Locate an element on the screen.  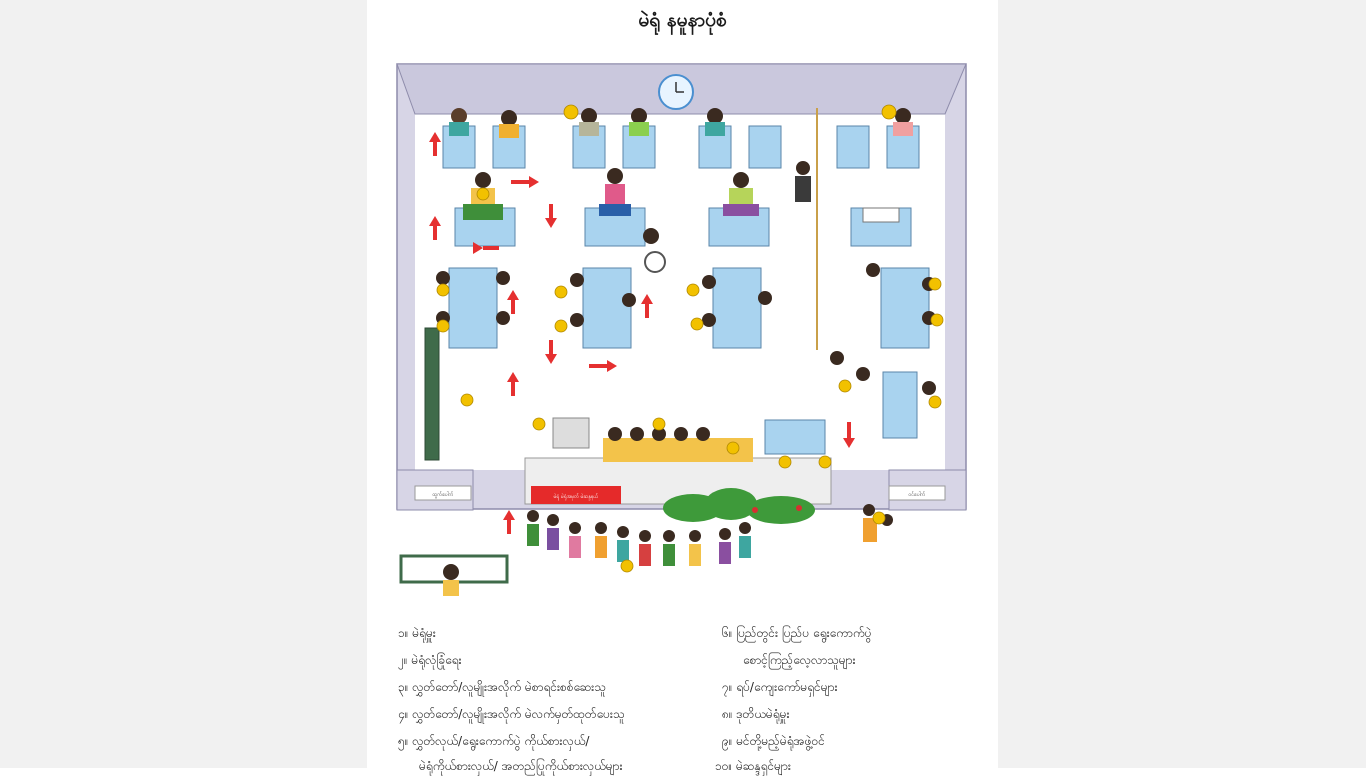
red-banner is located at coordinates (576, 495).